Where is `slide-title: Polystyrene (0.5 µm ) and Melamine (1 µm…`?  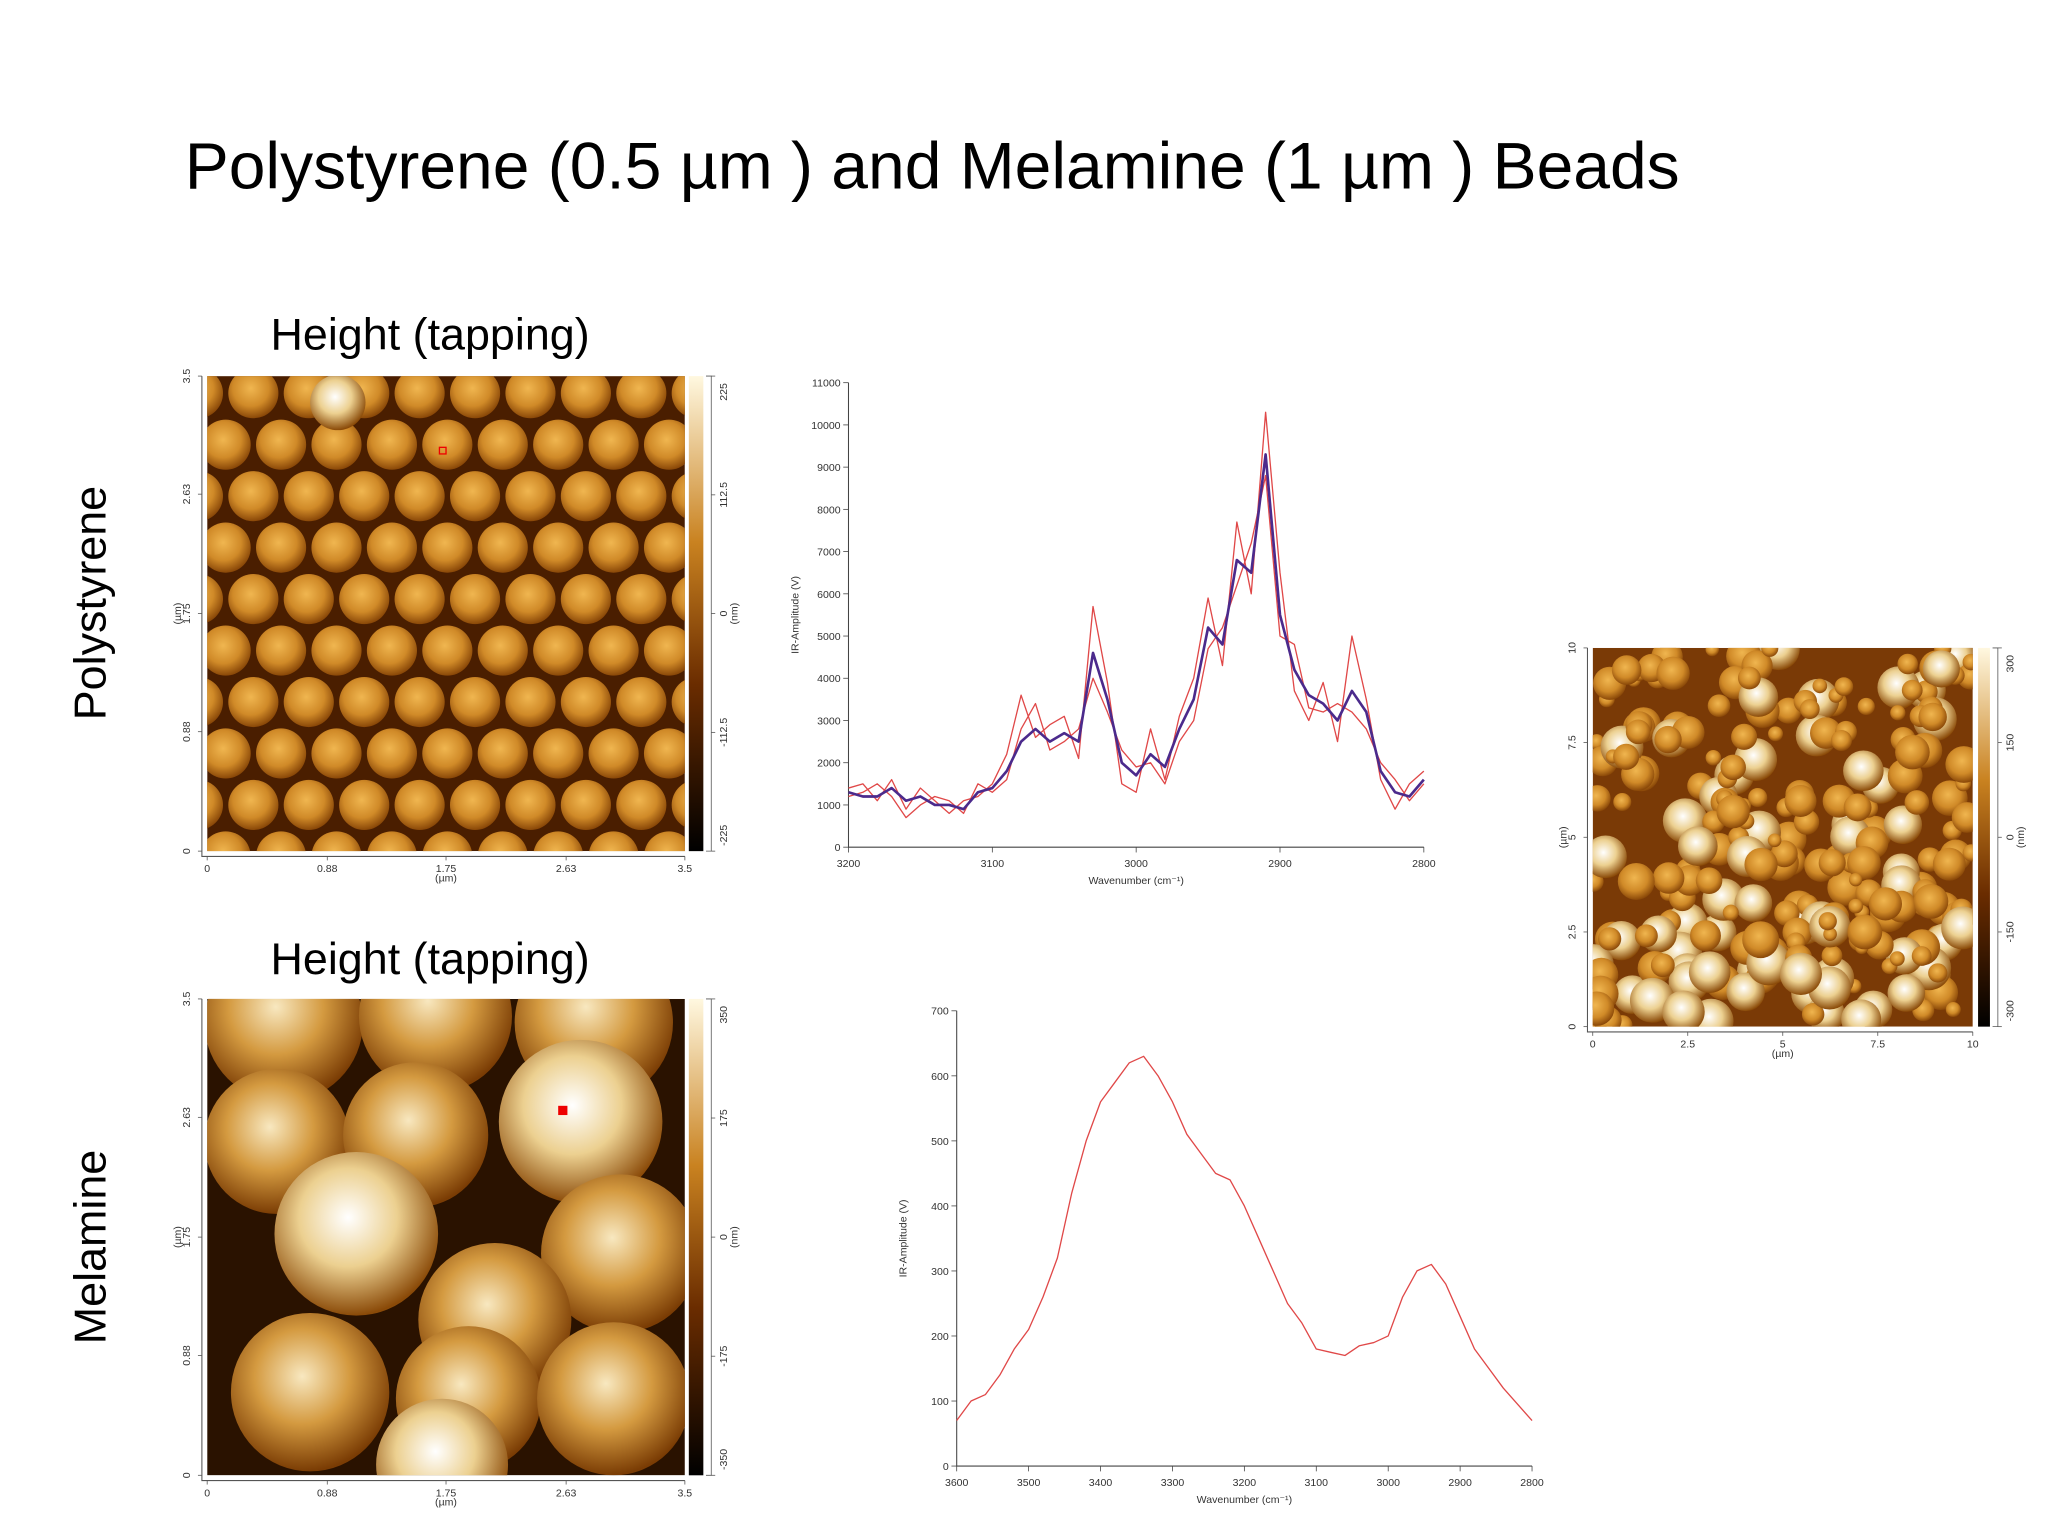 slide-title: Polystyrene (0.5 µm ) and Melamine (1 µm… is located at coordinates (932, 166).